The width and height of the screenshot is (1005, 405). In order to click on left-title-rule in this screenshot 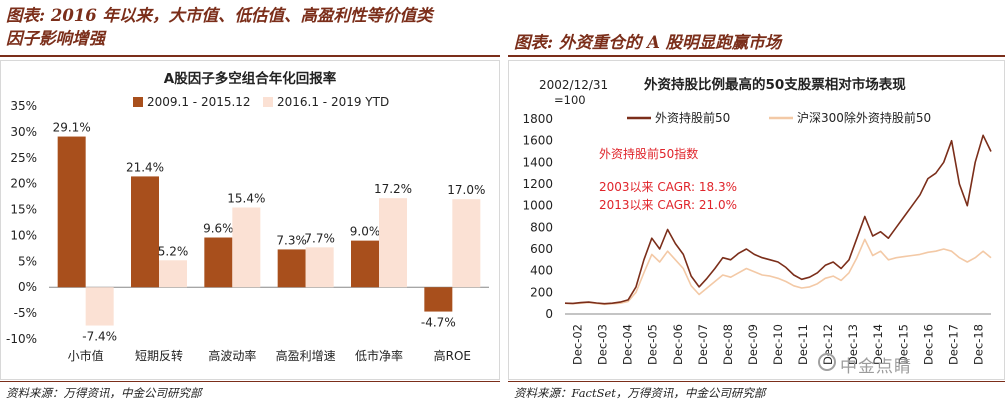, I will do `click(250, 56)`.